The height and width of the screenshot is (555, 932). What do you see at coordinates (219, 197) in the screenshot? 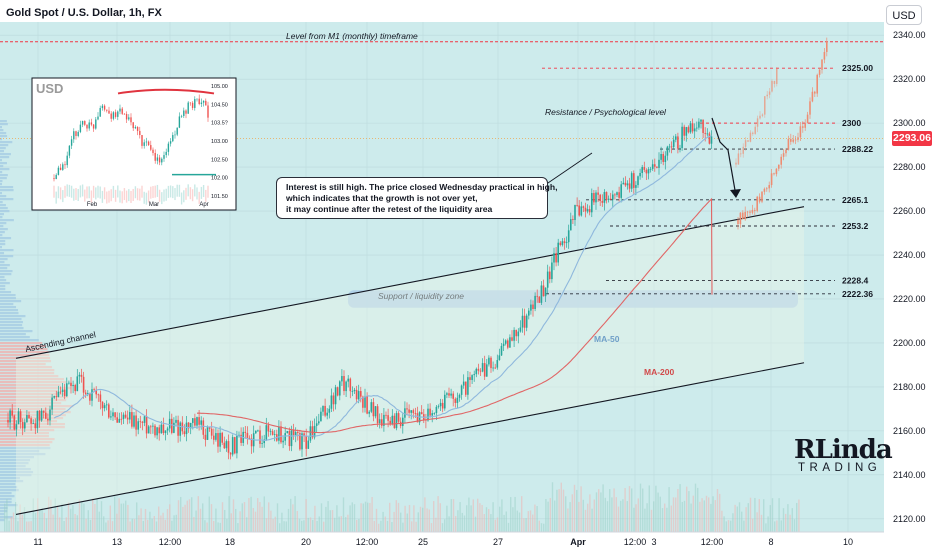
I see `inset-y-tick-6: 101.50` at bounding box center [219, 197].